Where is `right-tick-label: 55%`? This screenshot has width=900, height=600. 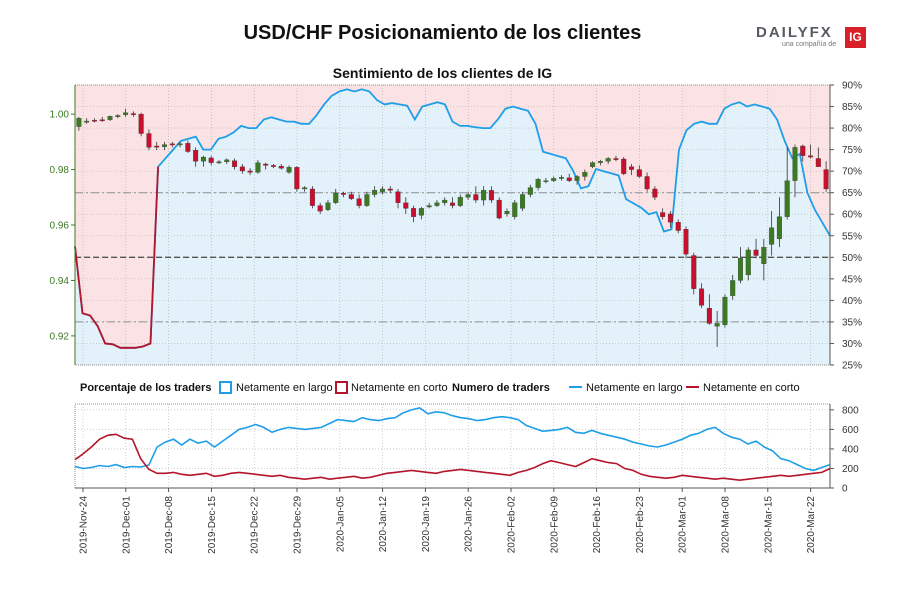
right-tick-label: 55% is located at coordinates (852, 236).